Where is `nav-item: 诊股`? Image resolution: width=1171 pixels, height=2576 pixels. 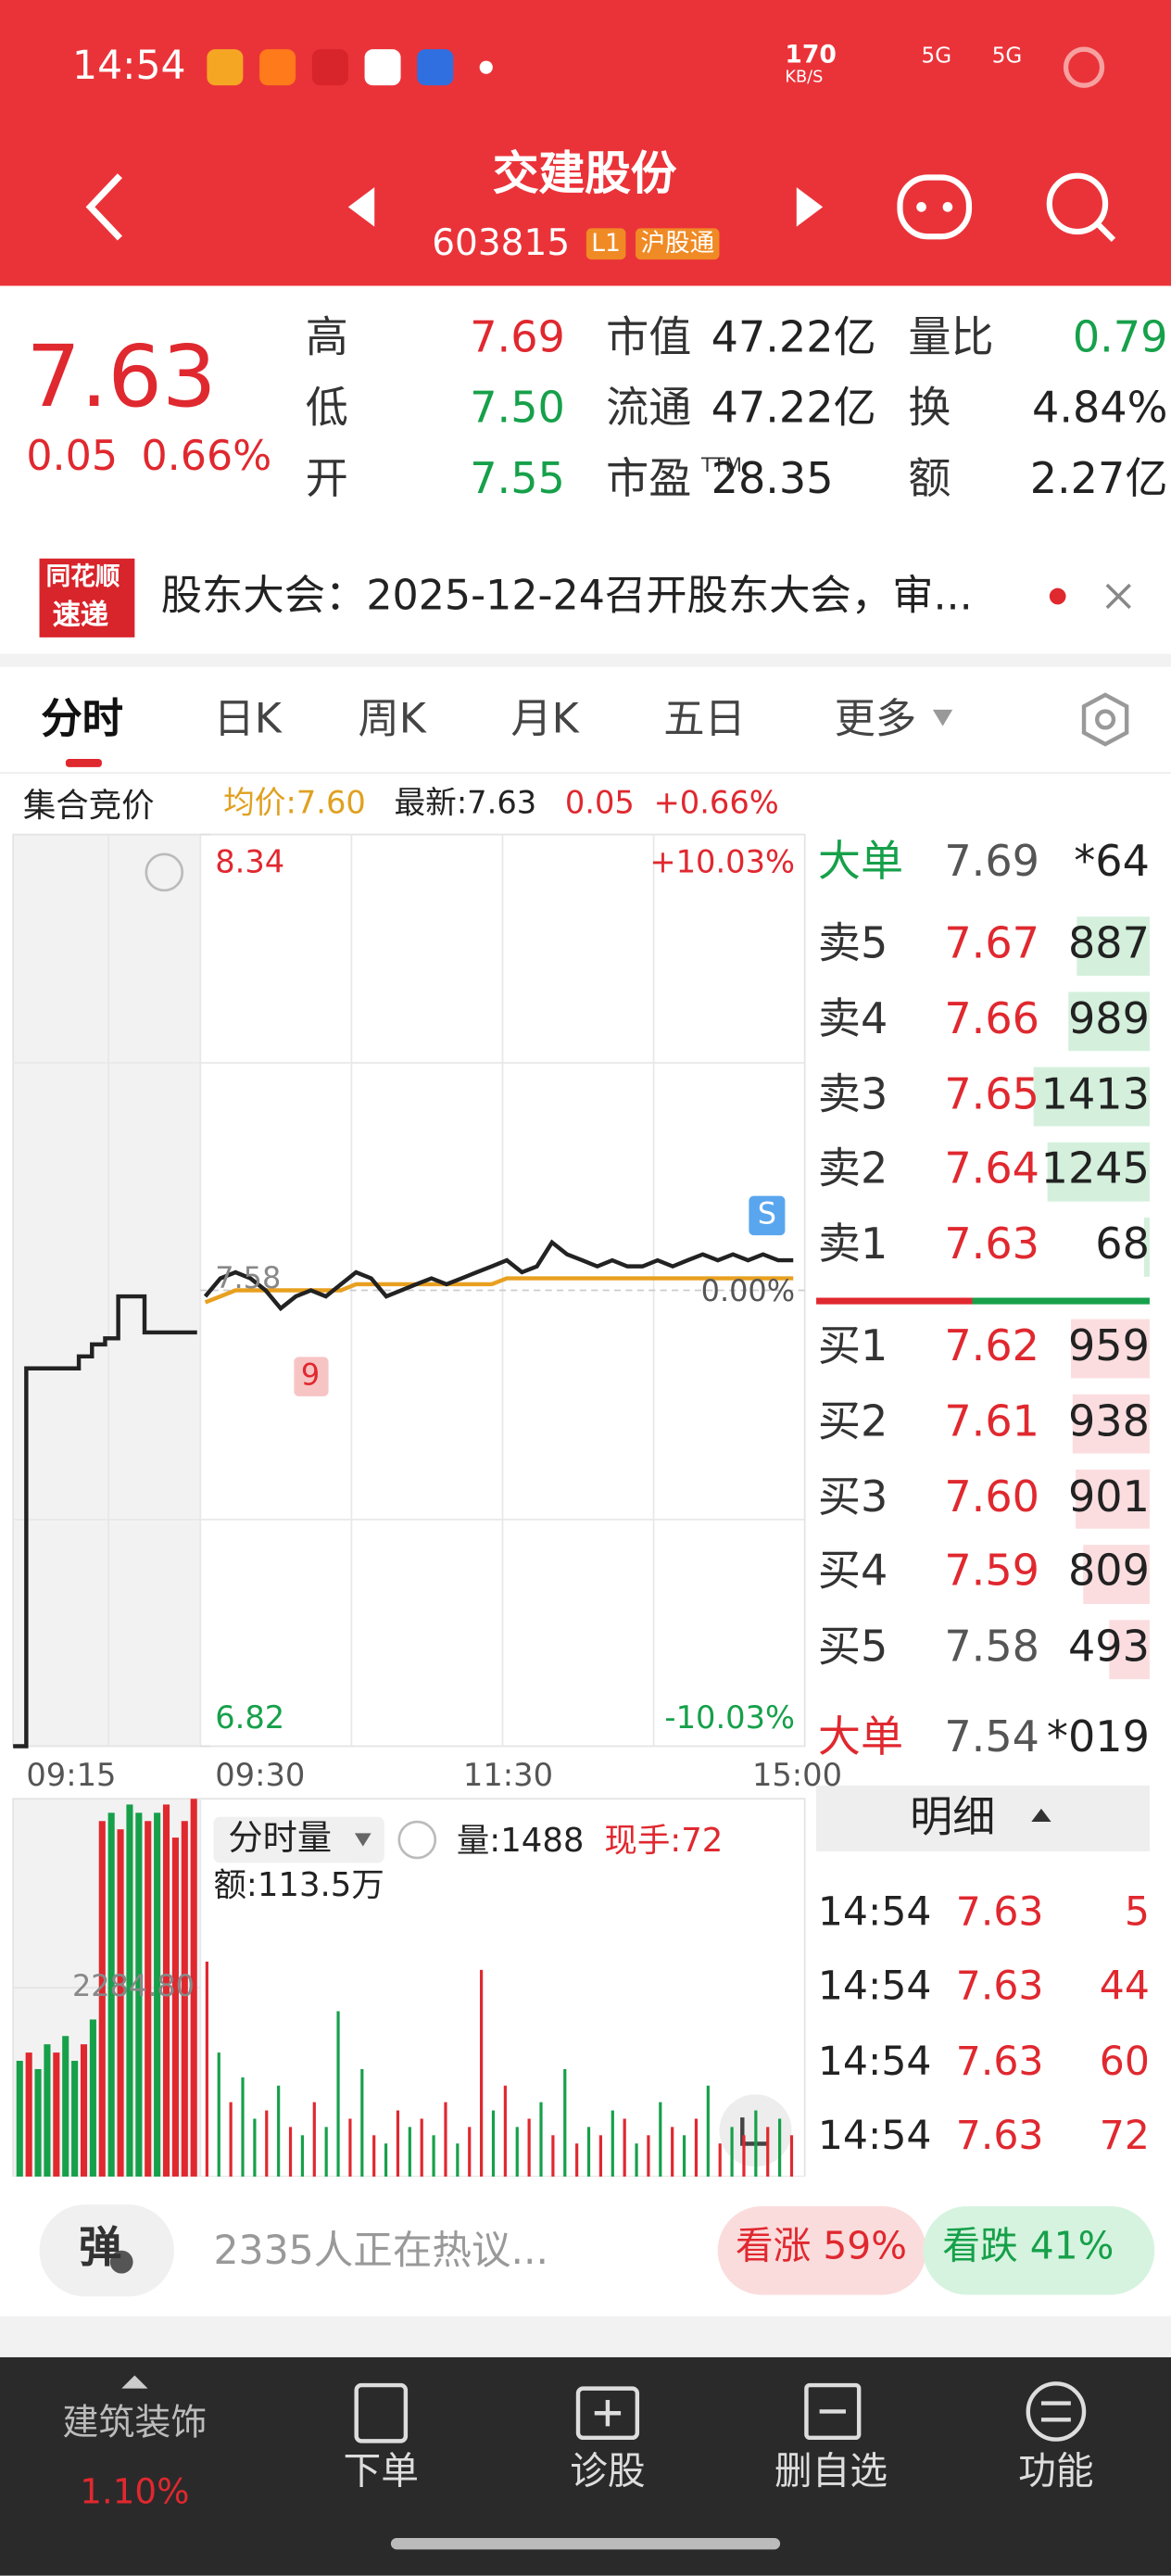
nav-item: 诊股 is located at coordinates (608, 2472).